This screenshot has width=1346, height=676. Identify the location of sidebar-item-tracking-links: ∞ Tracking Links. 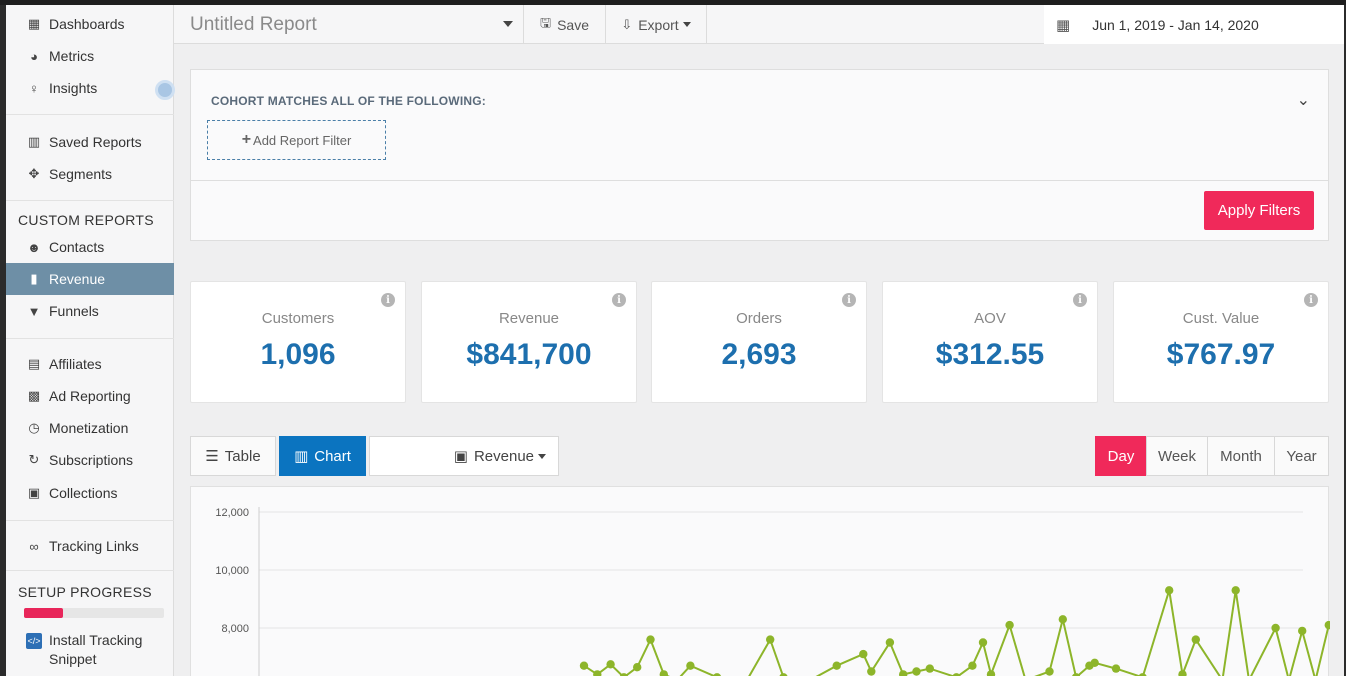
(90, 546).